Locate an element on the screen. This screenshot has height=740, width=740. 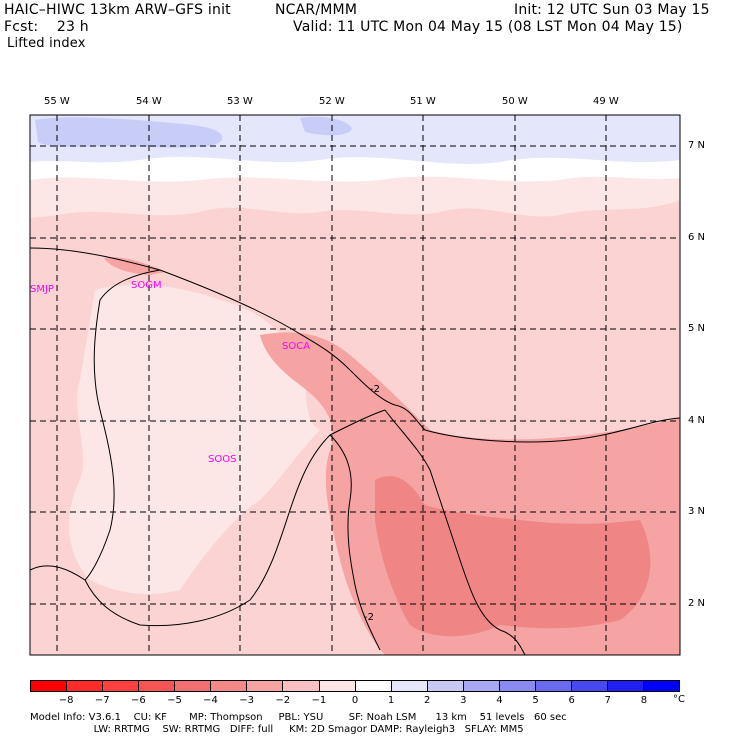
colorbar is located at coordinates (355, 686).